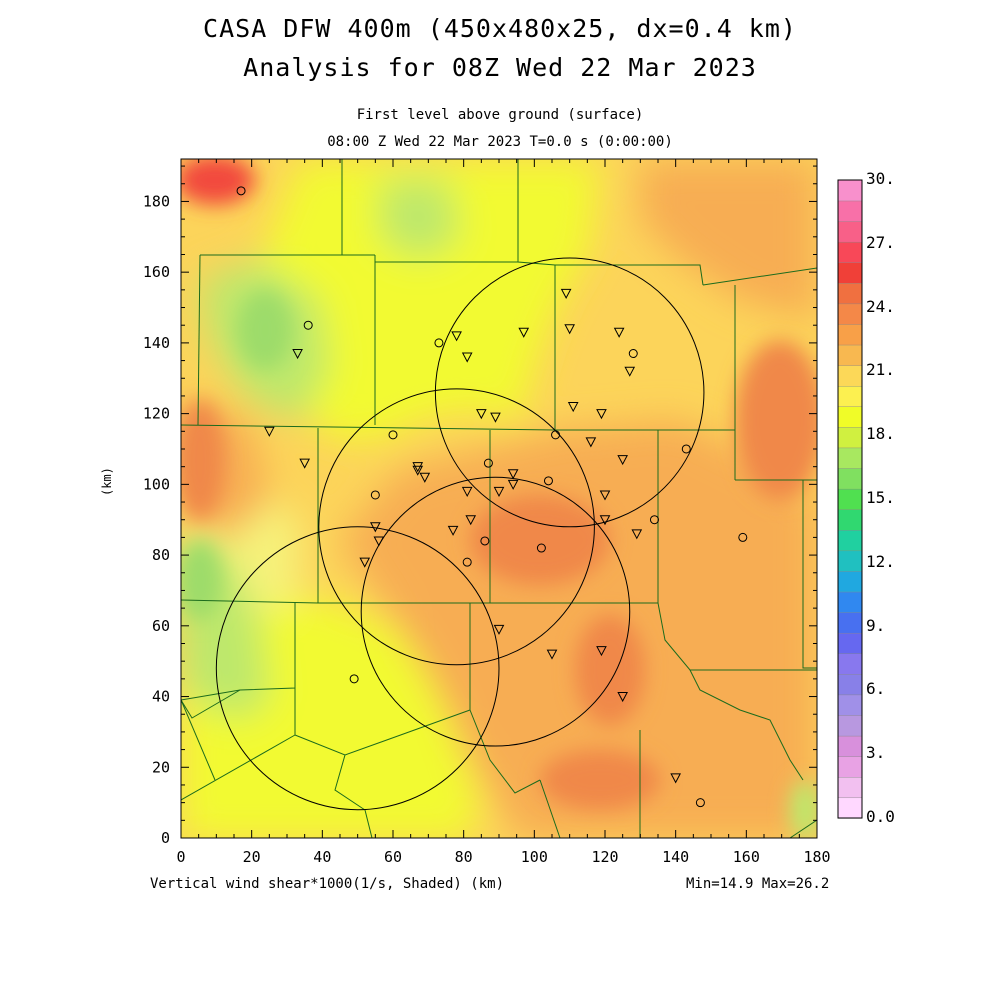 The width and height of the screenshot is (1000, 1000). What do you see at coordinates (161, 767) in the screenshot?
I see `y-tick-label: 20` at bounding box center [161, 767].